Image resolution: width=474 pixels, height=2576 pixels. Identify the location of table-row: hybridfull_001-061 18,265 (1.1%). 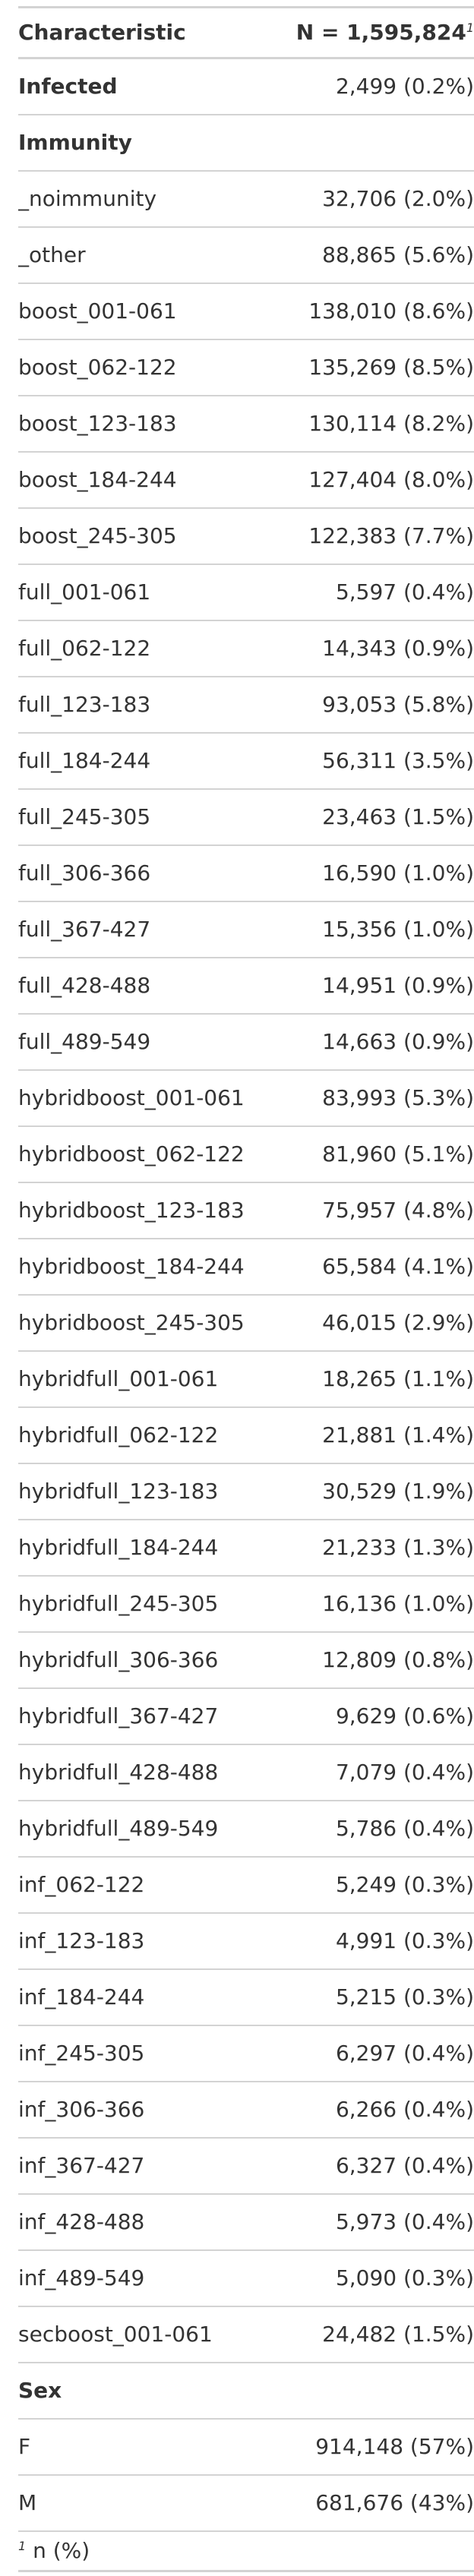
(246, 1378).